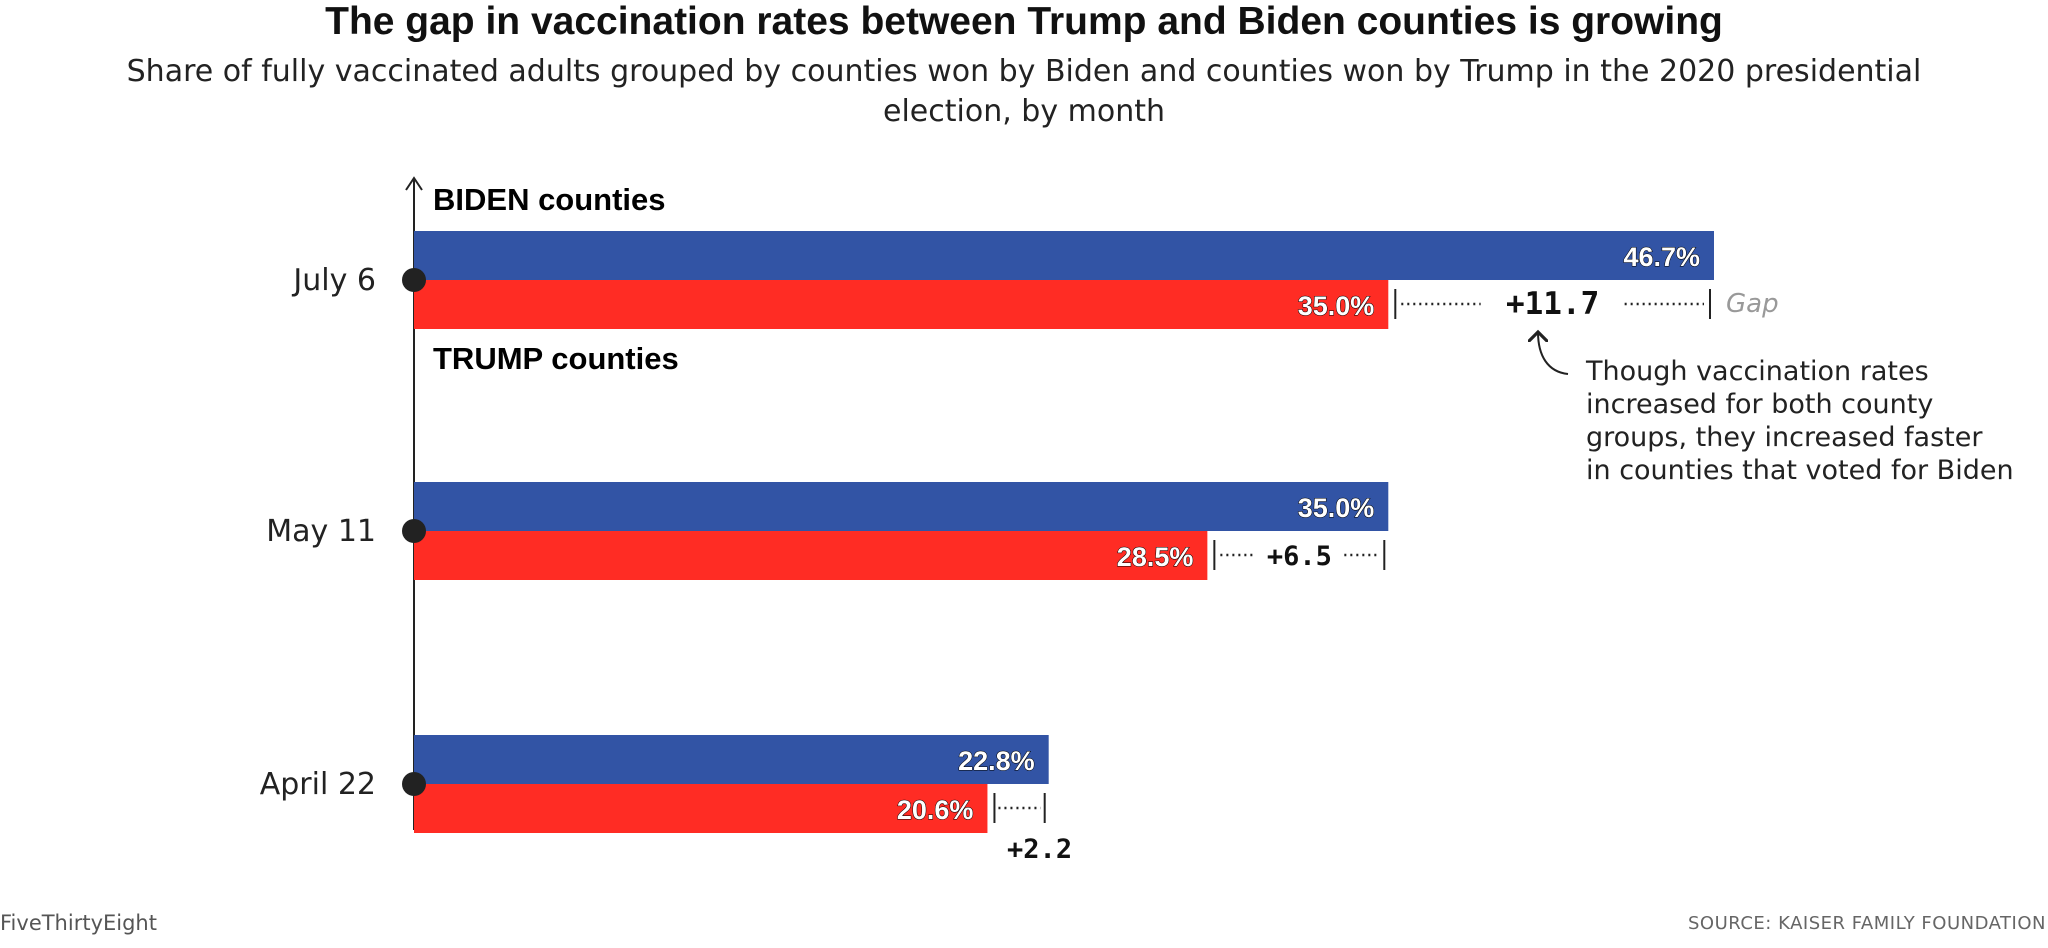  What do you see at coordinates (1759, 404) in the screenshot?
I see `annotation-line-2: increased for both county` at bounding box center [1759, 404].